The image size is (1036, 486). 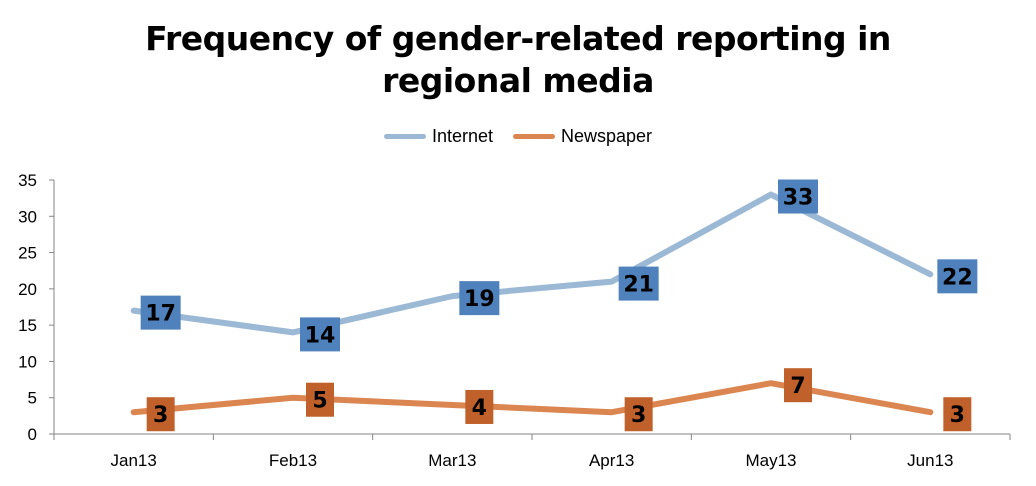 I want to click on data-label-internet: 21, so click(x=638, y=285).